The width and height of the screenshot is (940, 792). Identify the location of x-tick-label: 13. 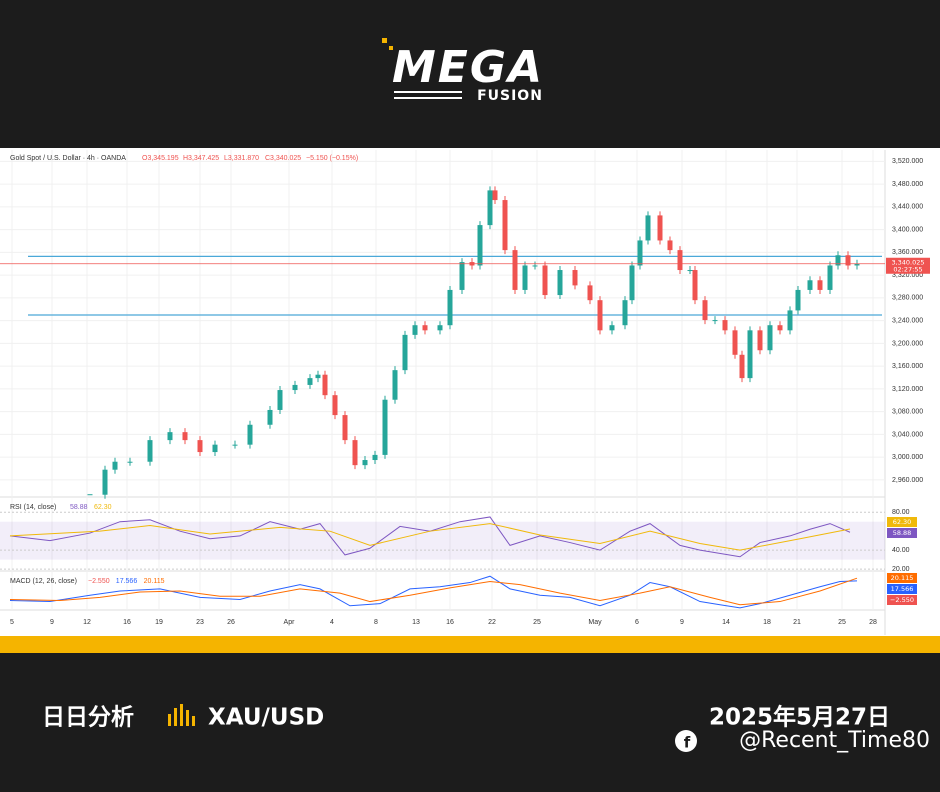
(416, 622).